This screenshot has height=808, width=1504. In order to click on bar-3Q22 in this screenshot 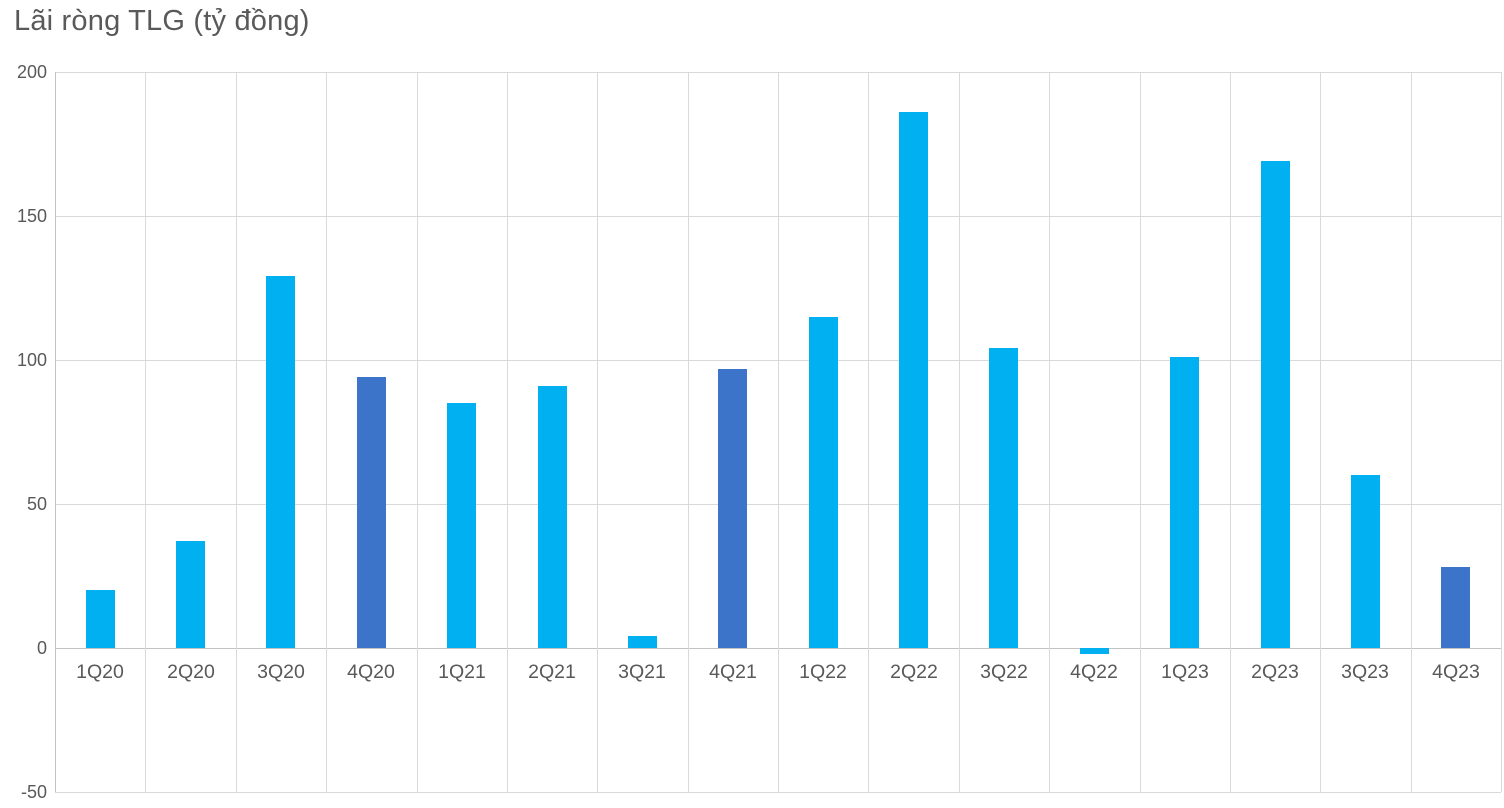, I will do `click(1003, 498)`.